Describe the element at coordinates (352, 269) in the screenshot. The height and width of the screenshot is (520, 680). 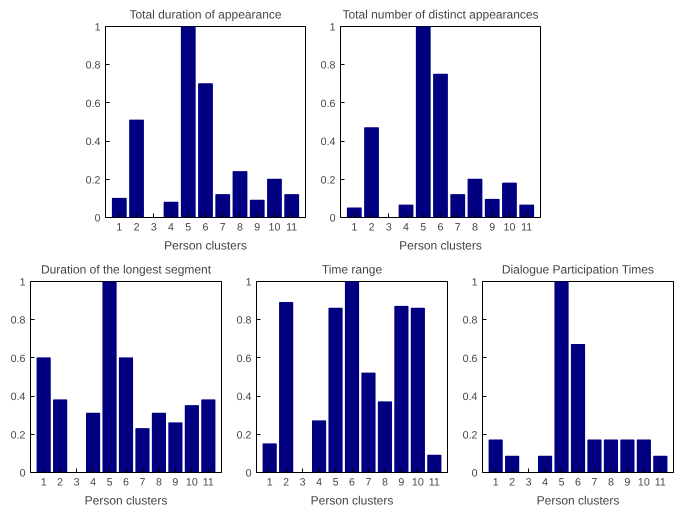
I see `chart-title: Time range` at that location.